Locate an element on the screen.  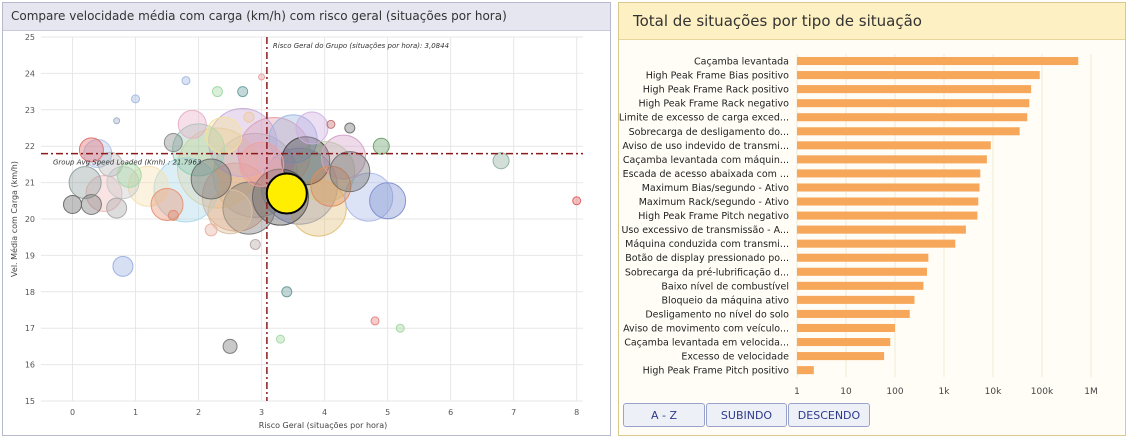
y-tick-label: 23 is located at coordinates (30, 110).